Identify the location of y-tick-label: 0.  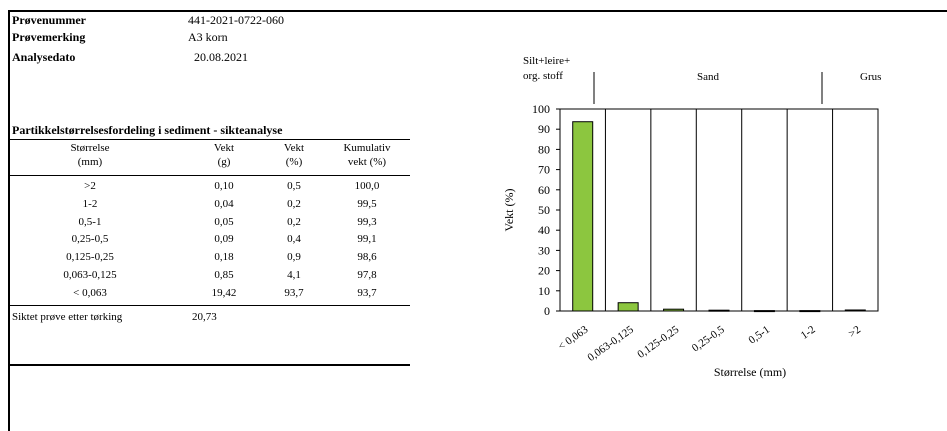
(547, 311).